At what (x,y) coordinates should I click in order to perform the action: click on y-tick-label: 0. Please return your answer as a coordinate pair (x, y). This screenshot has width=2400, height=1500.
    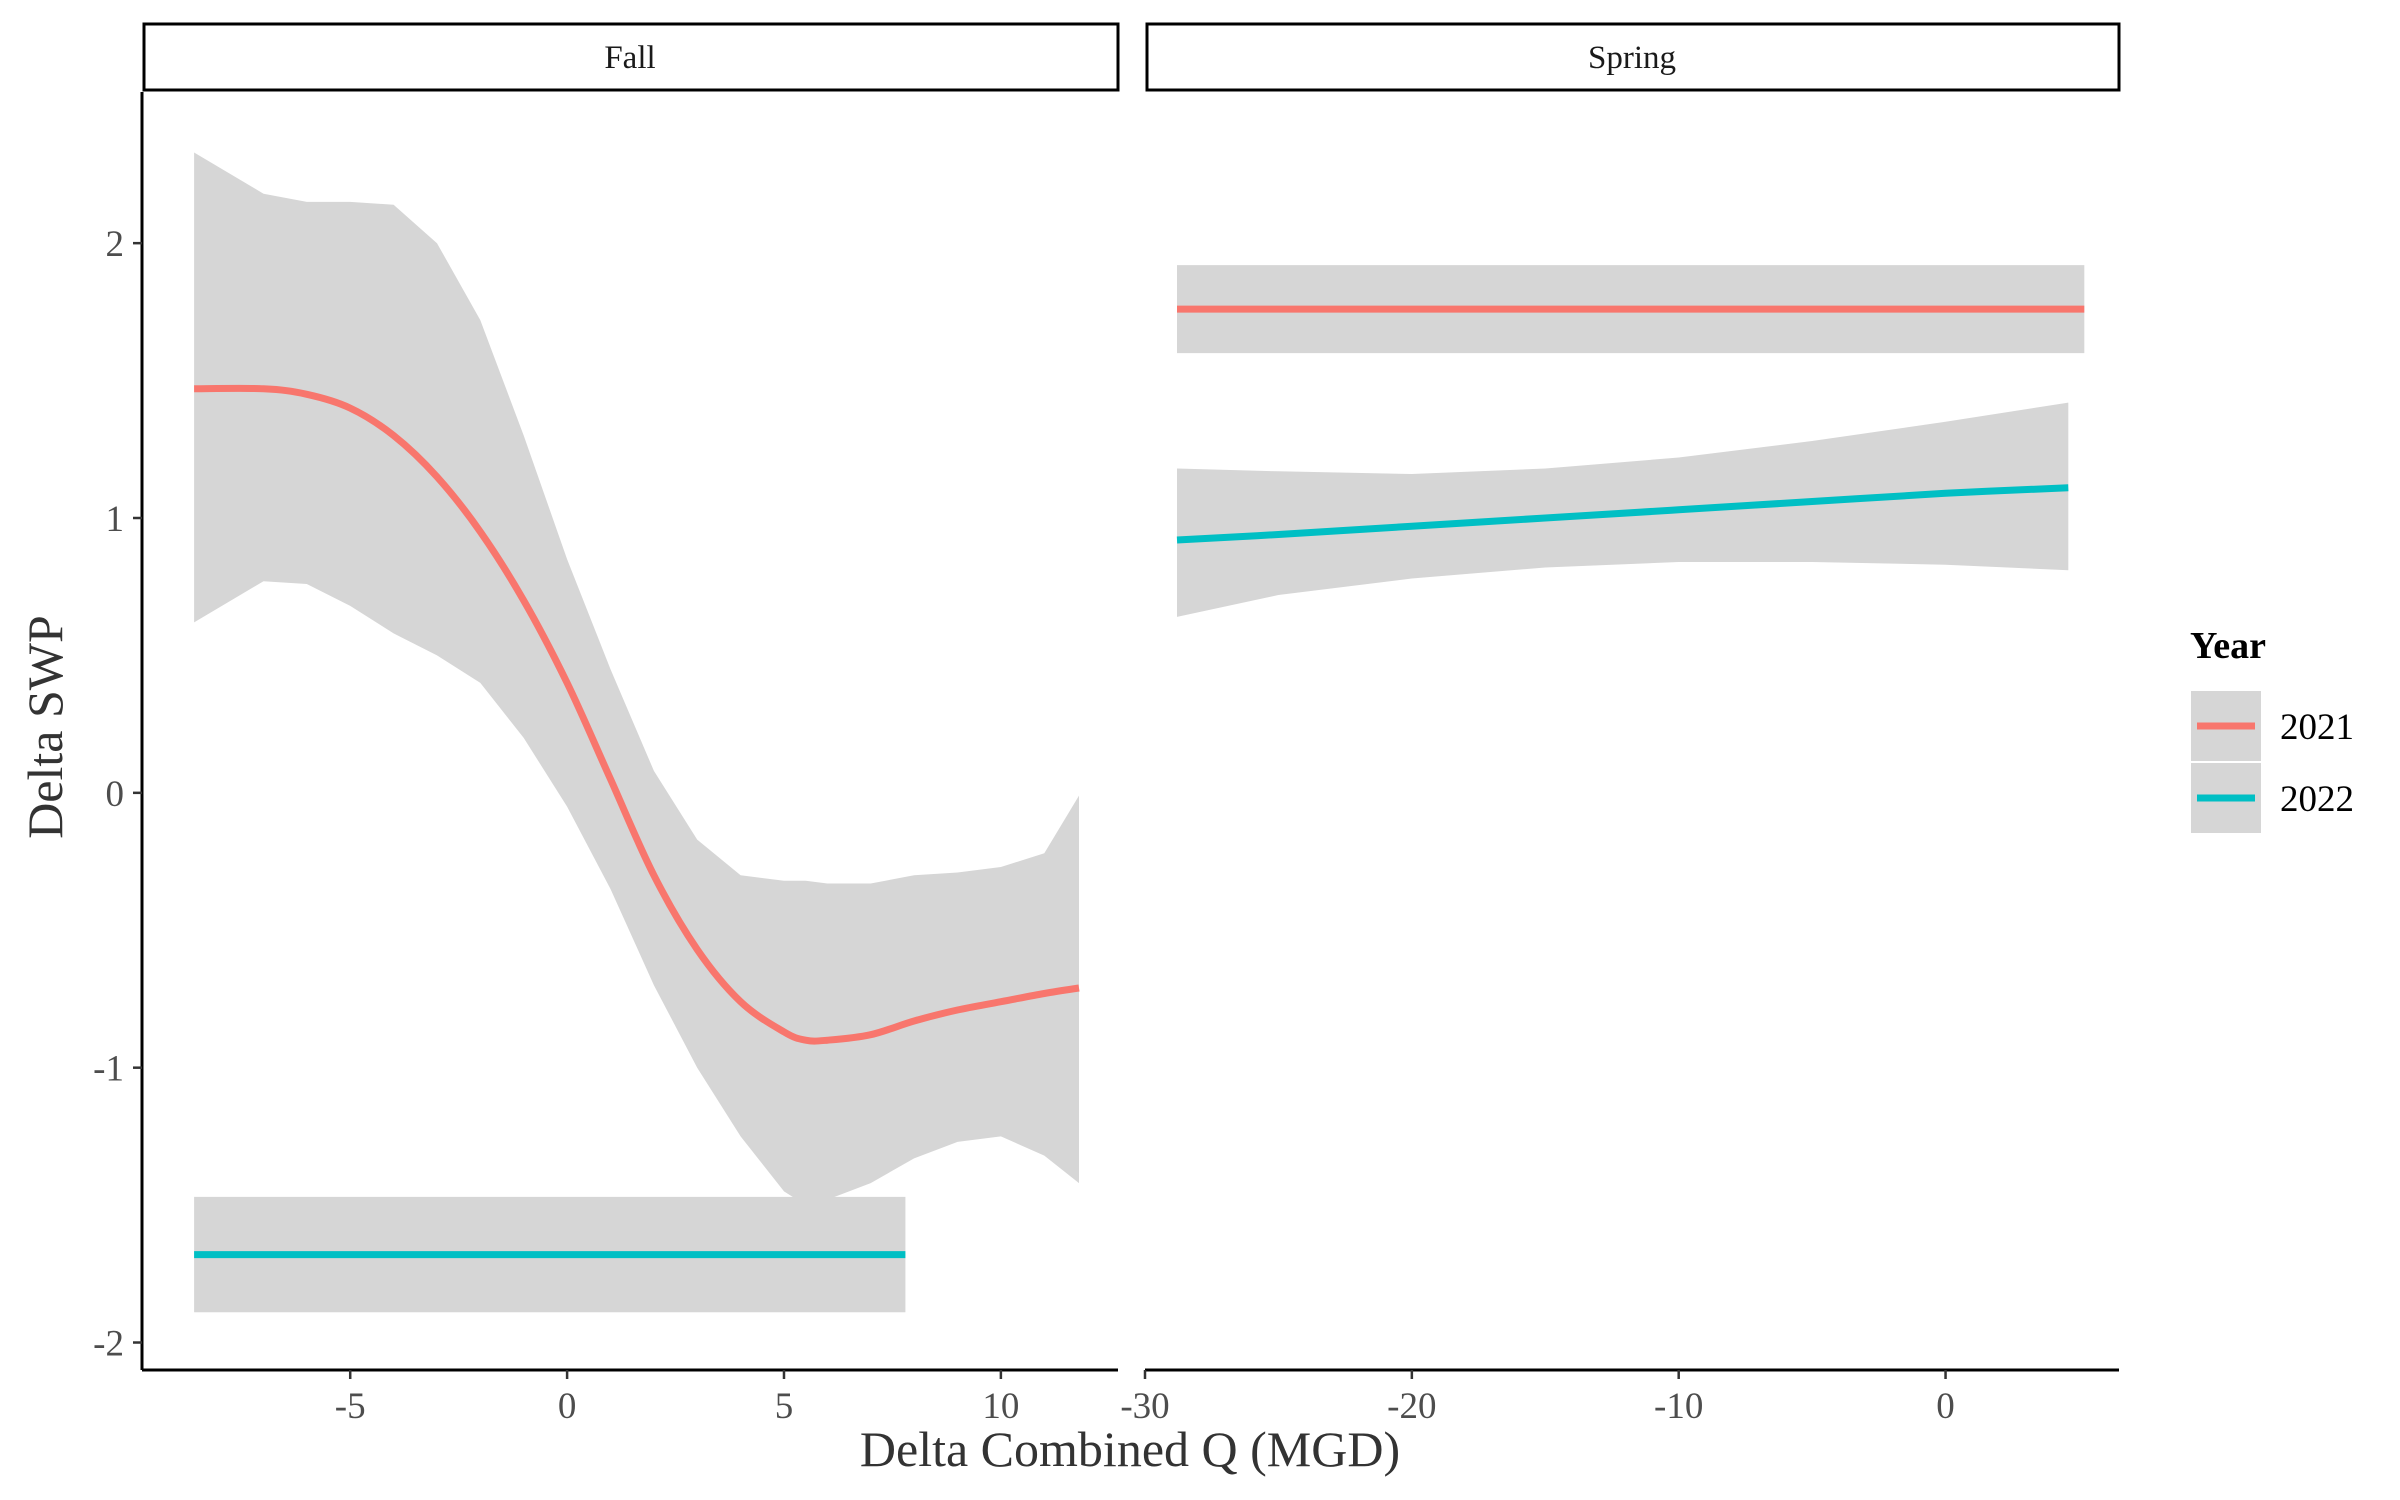
    Looking at the image, I should click on (115, 794).